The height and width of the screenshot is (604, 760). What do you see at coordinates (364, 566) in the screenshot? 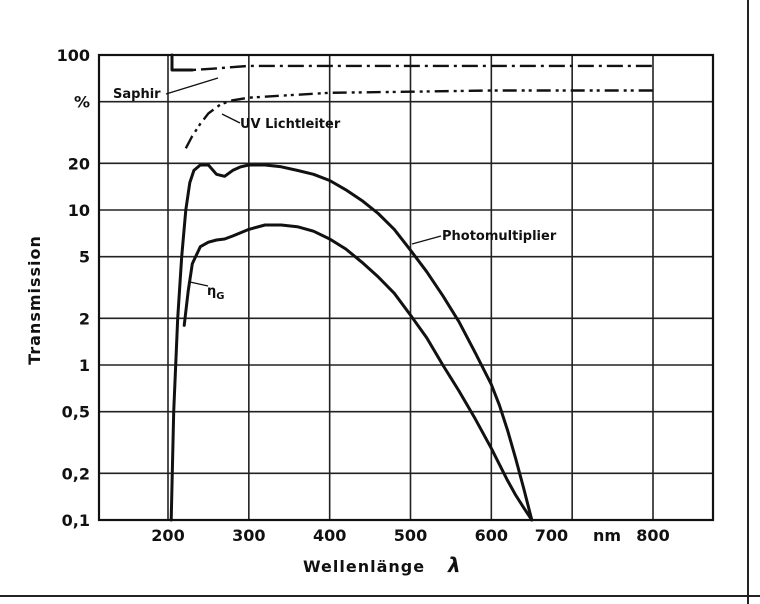
I see `x-axis-title: Wellenlänge` at bounding box center [364, 566].